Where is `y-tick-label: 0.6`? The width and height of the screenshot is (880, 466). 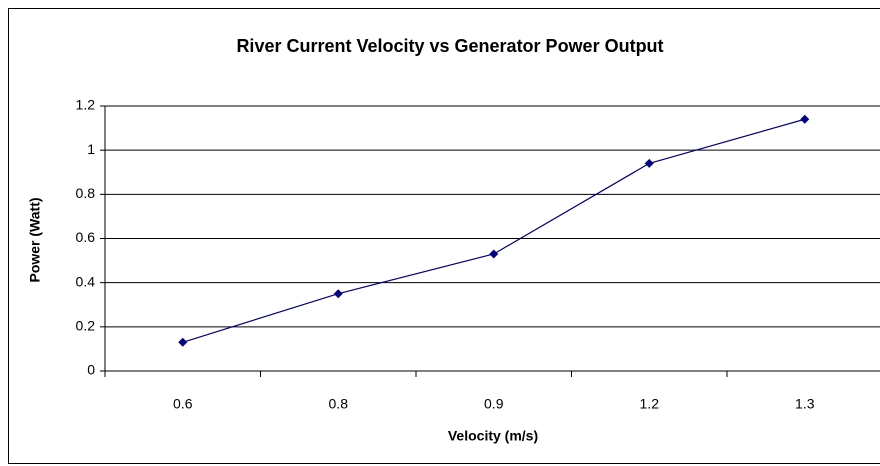 y-tick-label: 0.6 is located at coordinates (86, 237).